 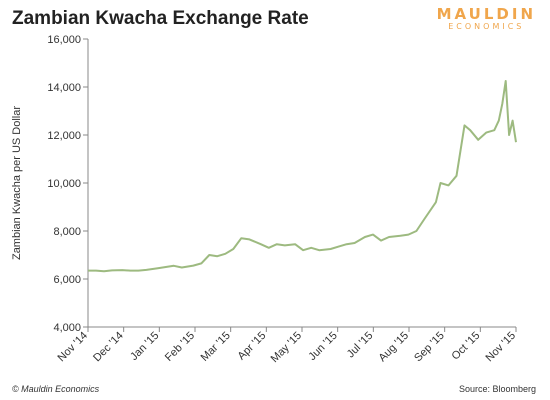 I want to click on x-tick-label: Nov '15, so click(x=501, y=347).